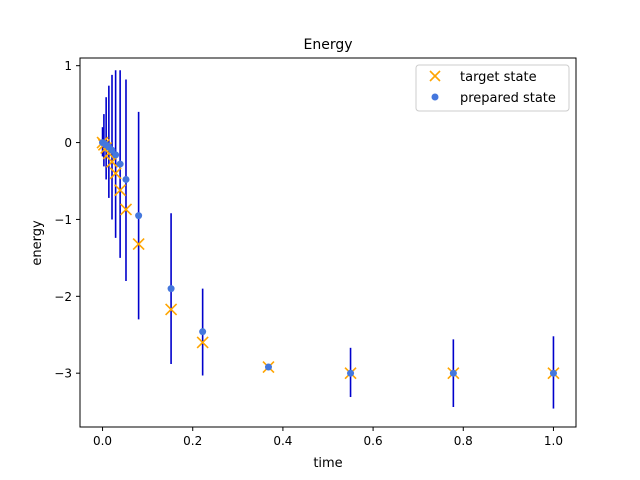 The height and width of the screenshot is (480, 640). Describe the element at coordinates (327, 45) in the screenshot. I see `chart-title: Energy` at that location.